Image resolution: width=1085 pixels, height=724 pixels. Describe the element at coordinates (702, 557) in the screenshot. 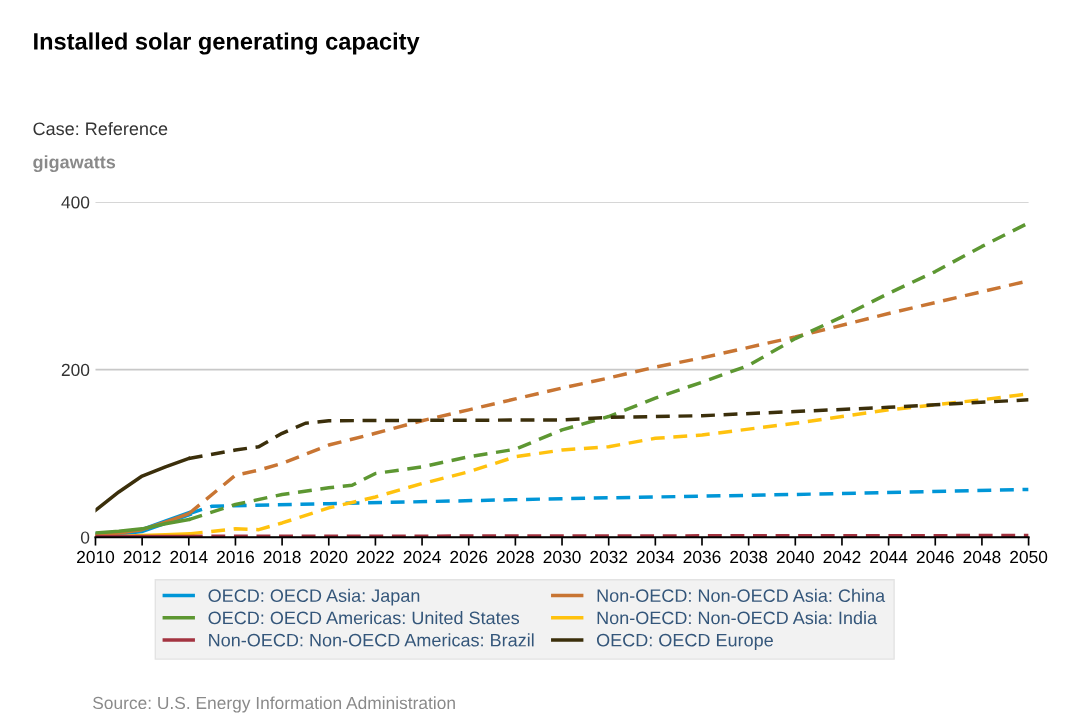

I see `x-tick-label: 2036` at that location.